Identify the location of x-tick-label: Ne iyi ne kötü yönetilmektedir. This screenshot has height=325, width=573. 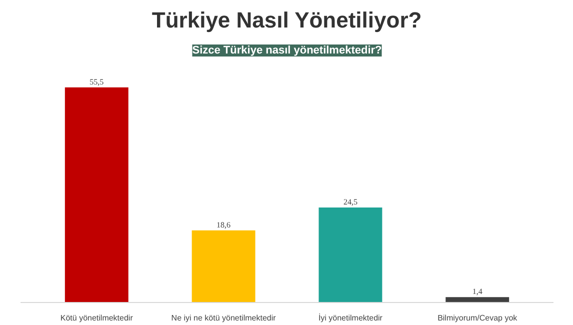
(223, 318).